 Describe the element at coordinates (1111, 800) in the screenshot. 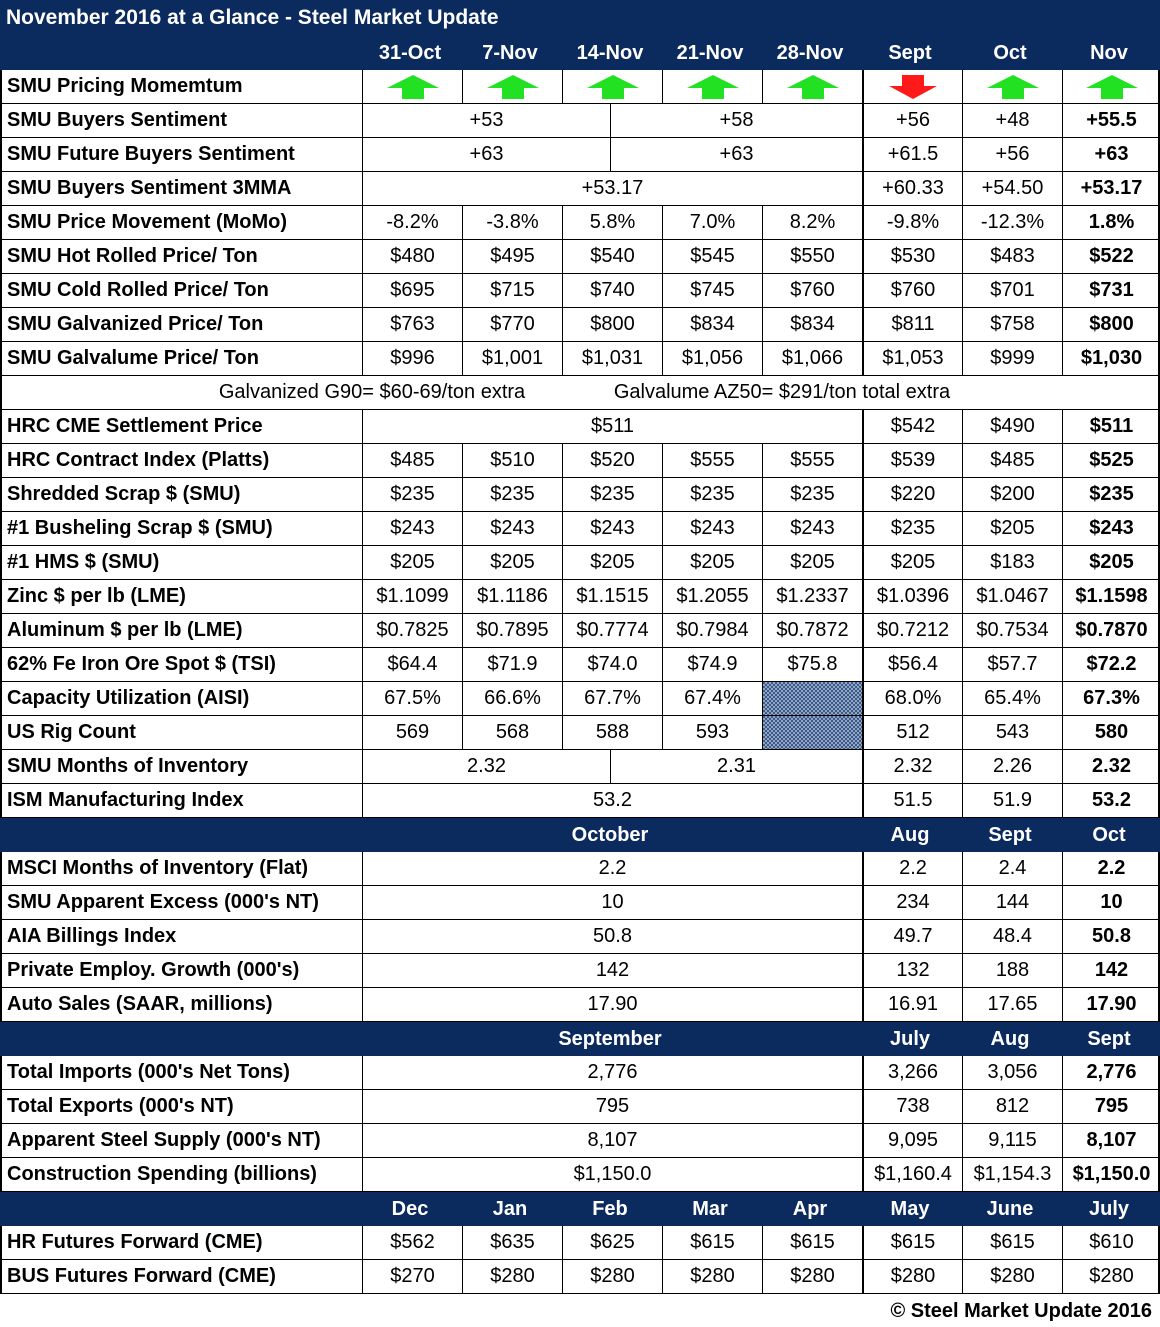

I see `monthly-value: 53.2` at that location.